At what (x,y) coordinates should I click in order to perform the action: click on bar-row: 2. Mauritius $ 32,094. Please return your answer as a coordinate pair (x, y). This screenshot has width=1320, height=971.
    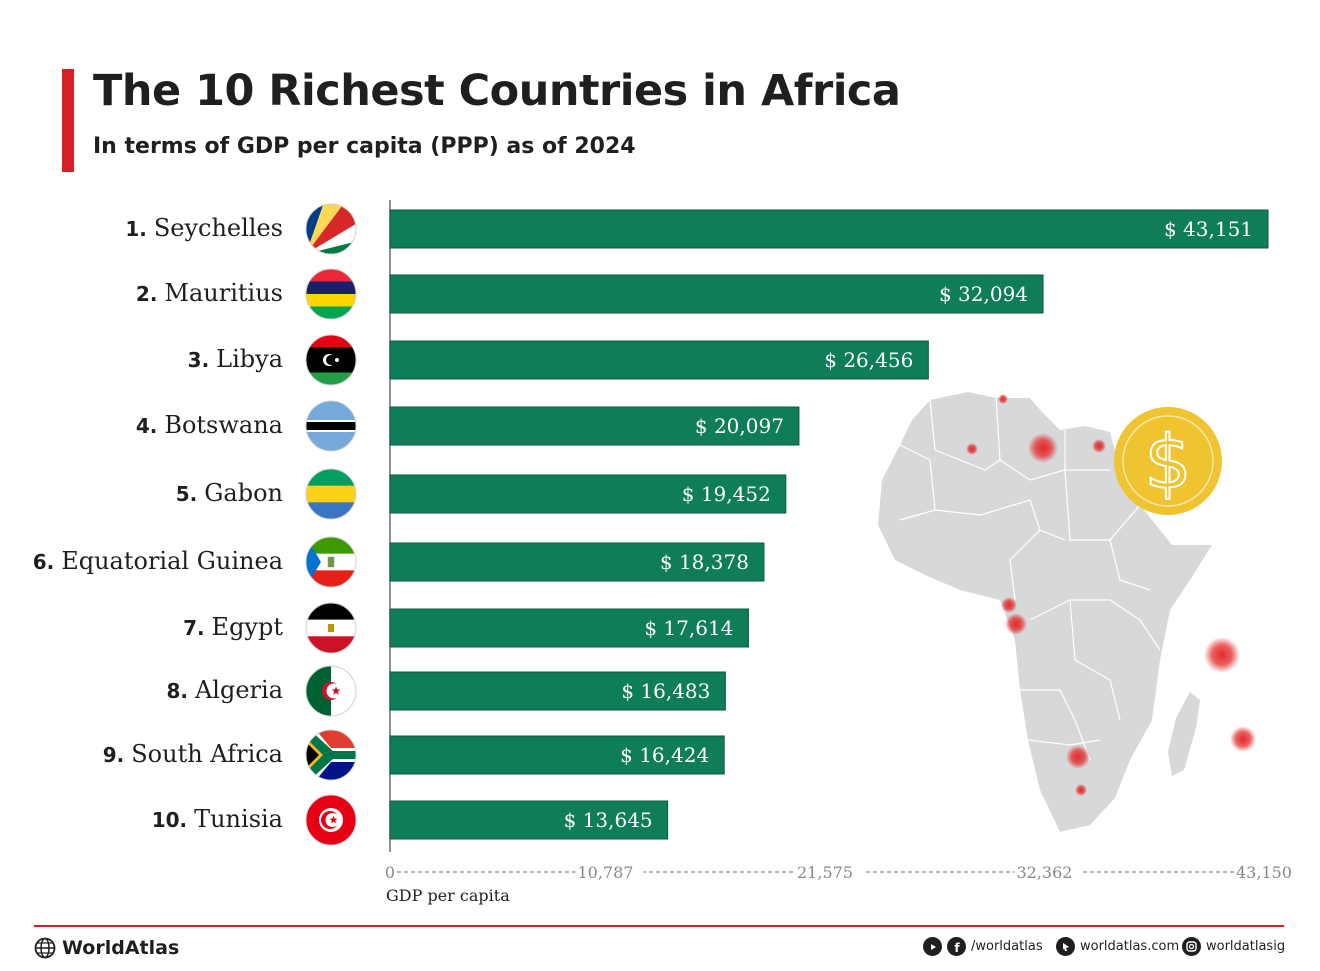
    Looking at the image, I should click on (590, 294).